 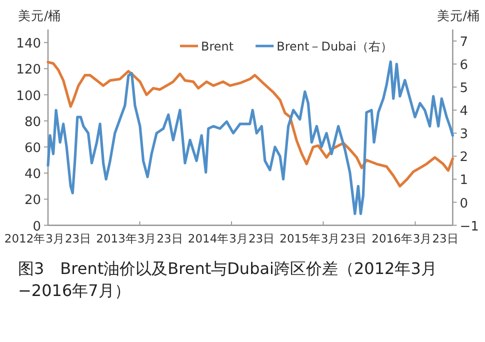 What do you see at coordinates (334, 47) in the screenshot?
I see `legend-label: Brent－Dubai（右）` at bounding box center [334, 47].